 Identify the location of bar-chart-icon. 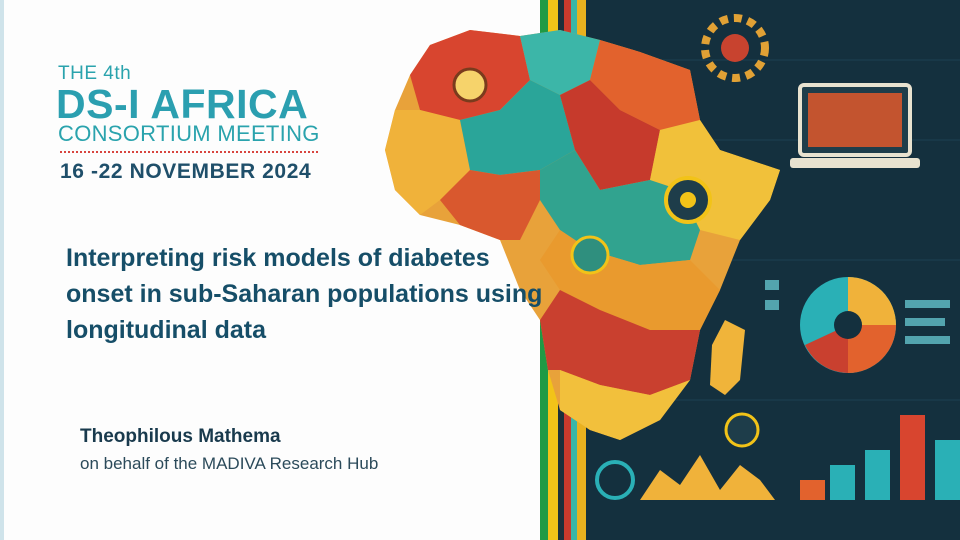
(880, 457).